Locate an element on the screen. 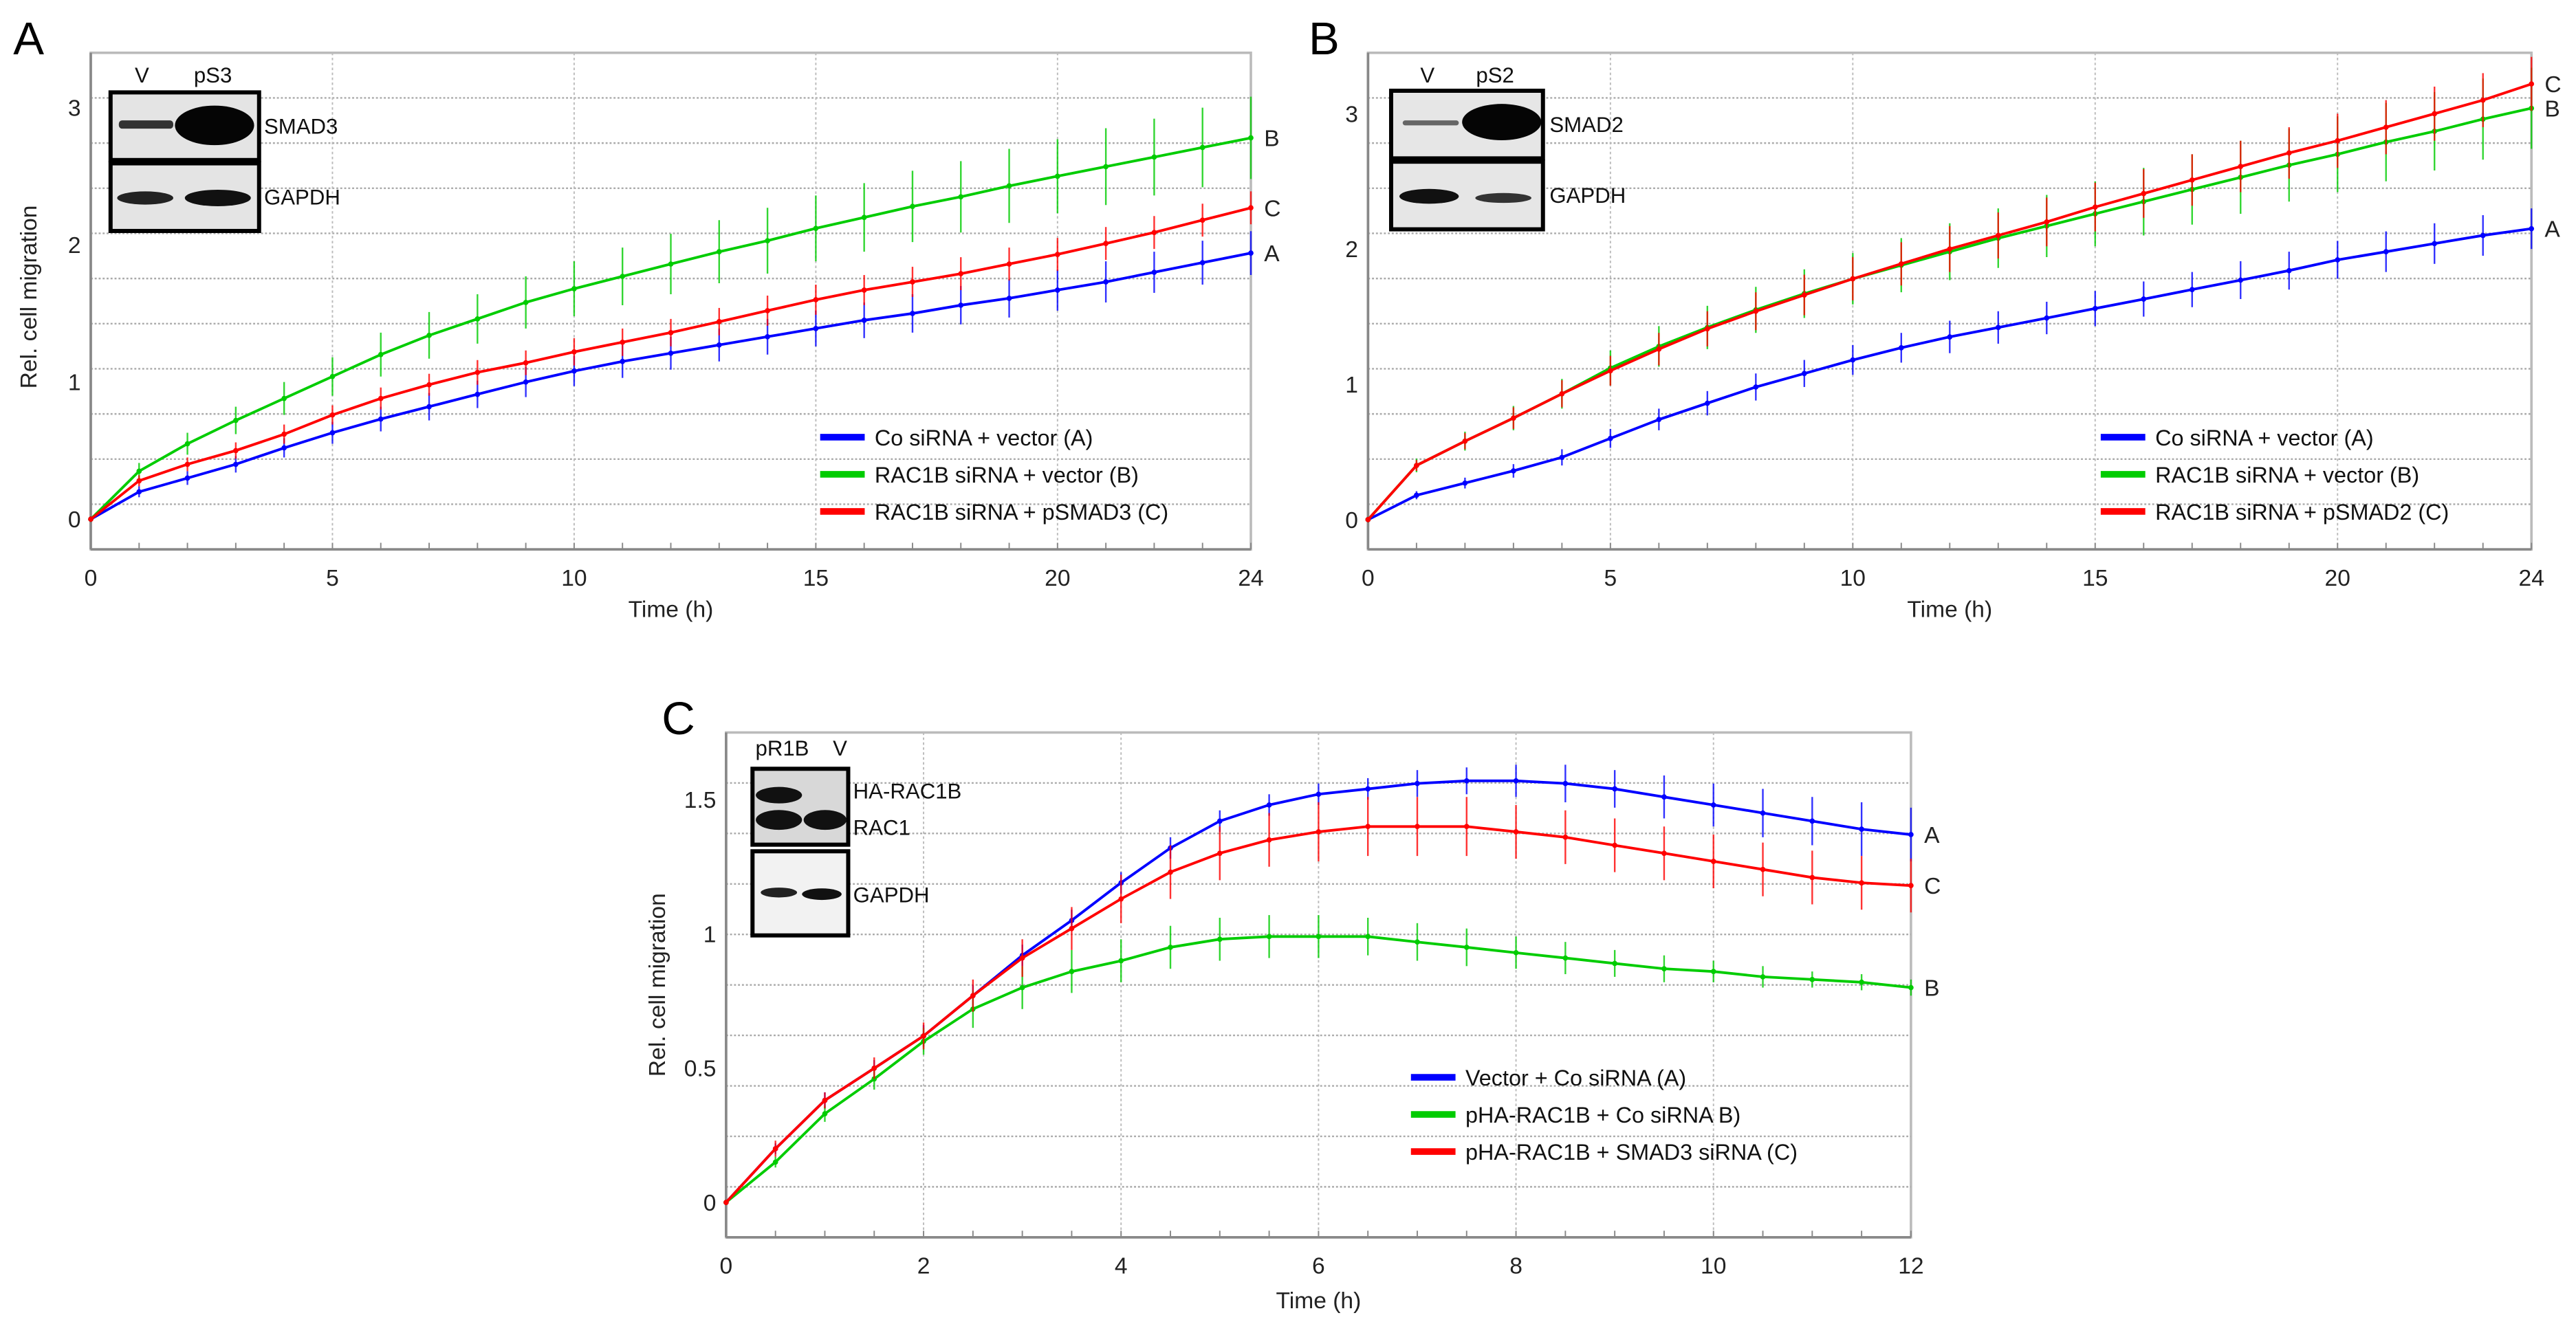  x-tick-label: 20 is located at coordinates (2337, 578).